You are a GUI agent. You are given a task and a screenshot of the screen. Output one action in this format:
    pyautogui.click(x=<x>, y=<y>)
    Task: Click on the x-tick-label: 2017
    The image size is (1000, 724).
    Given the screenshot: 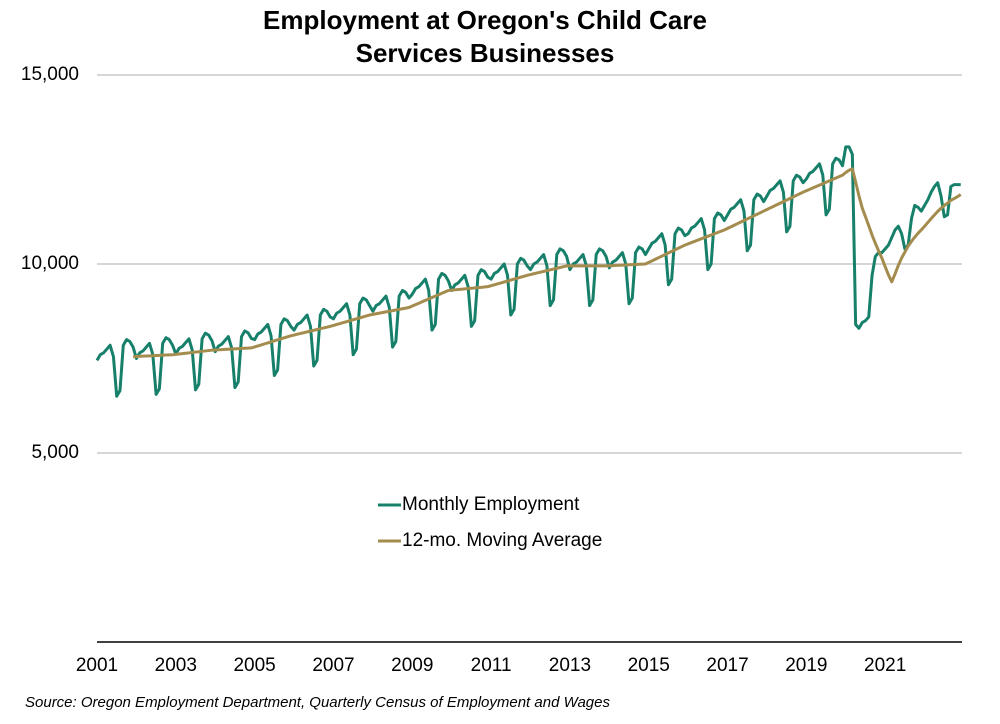 What is the action you would take?
    pyautogui.click(x=727, y=665)
    